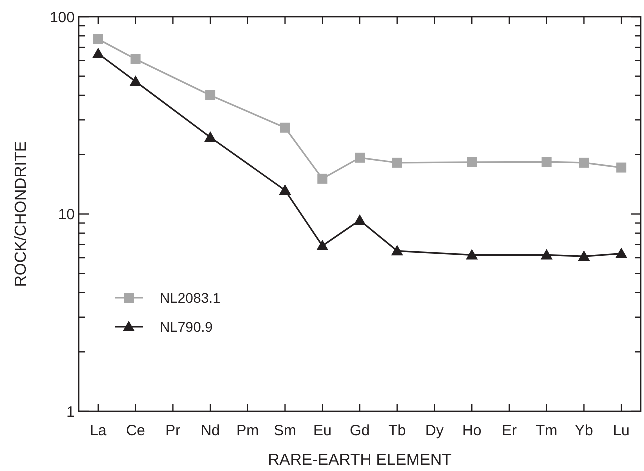 The width and height of the screenshot is (644, 471). What do you see at coordinates (136, 431) in the screenshot?
I see `x-tick-label: Ce` at bounding box center [136, 431].